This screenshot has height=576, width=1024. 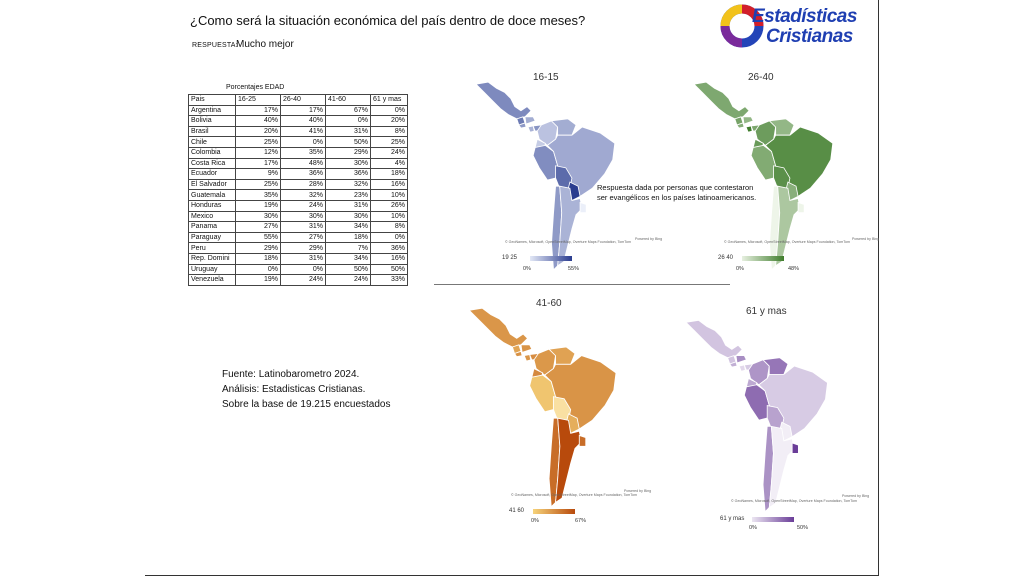 What do you see at coordinates (212, 100) in the screenshot?
I see `table-header-cell: Pais` at bounding box center [212, 100].